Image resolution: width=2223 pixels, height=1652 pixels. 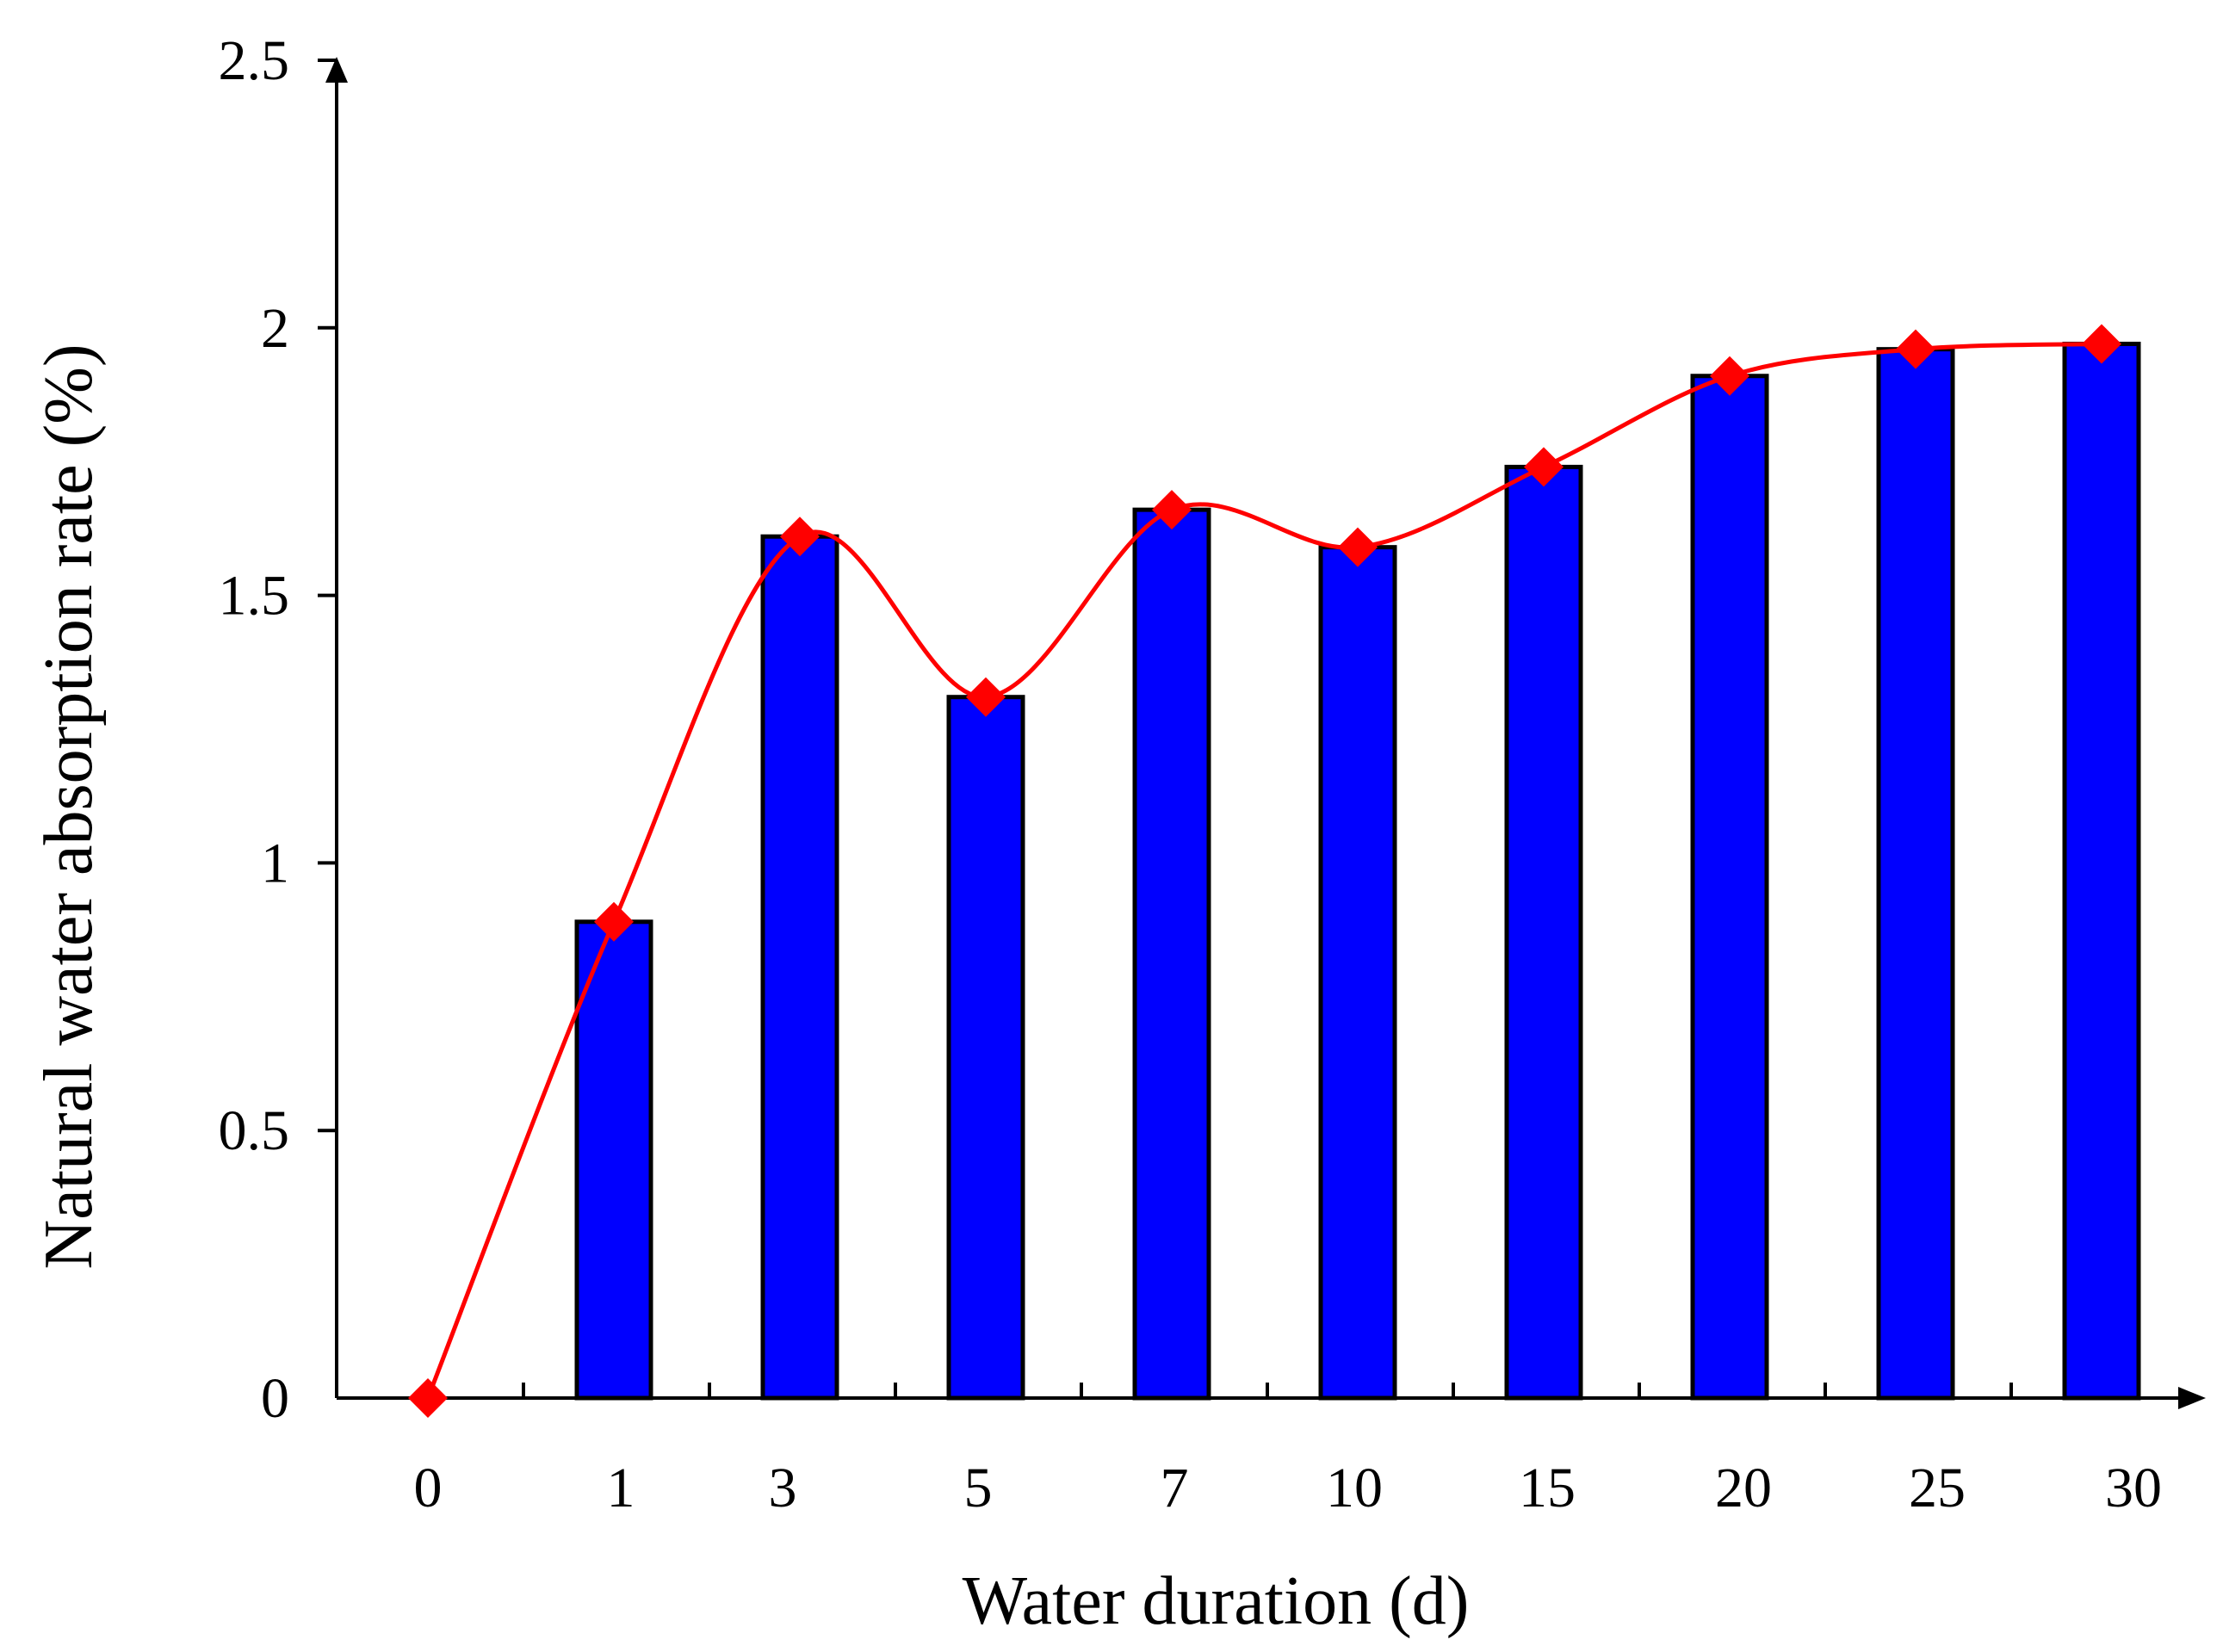 What do you see at coordinates (1744, 1488) in the screenshot?
I see `x-tick-label-20: 20` at bounding box center [1744, 1488].